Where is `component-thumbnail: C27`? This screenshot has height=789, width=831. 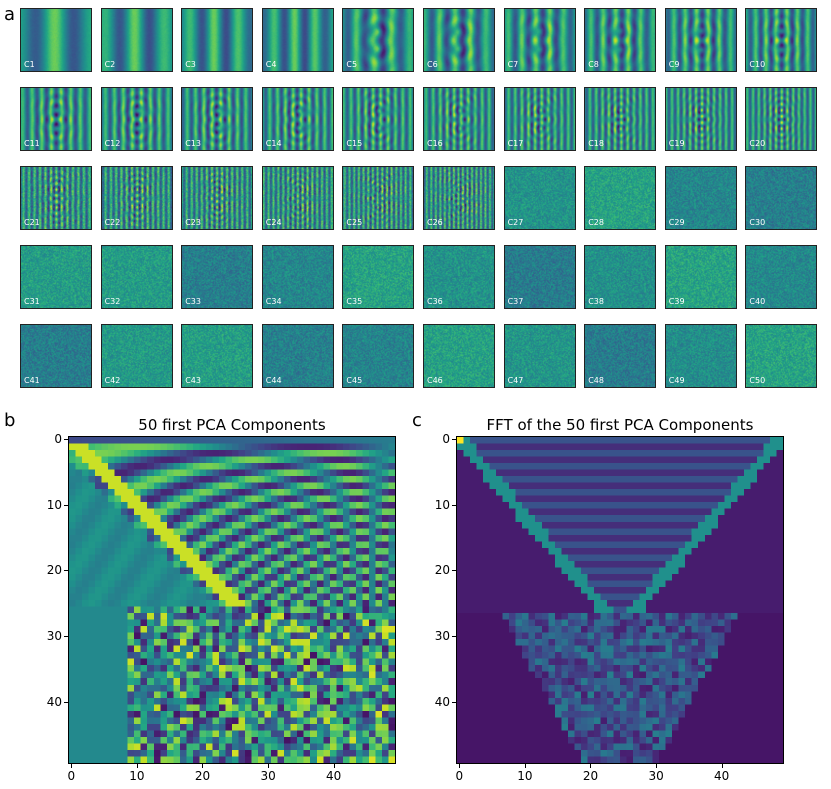 component-thumbnail: C27 is located at coordinates (539, 198).